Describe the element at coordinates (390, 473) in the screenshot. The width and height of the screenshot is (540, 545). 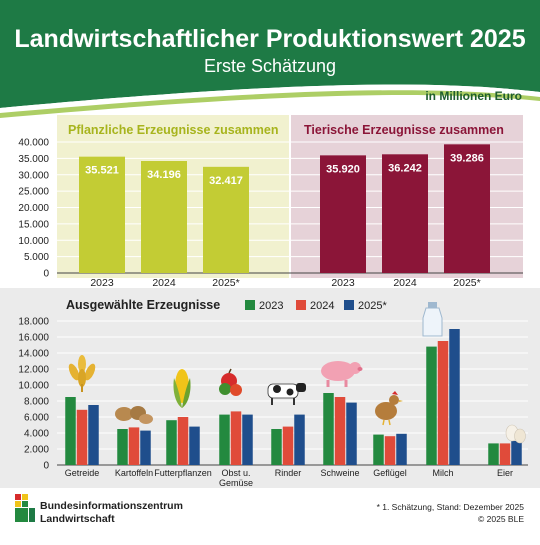
I see `bottom-x-tick-label: Geflügel` at that location.